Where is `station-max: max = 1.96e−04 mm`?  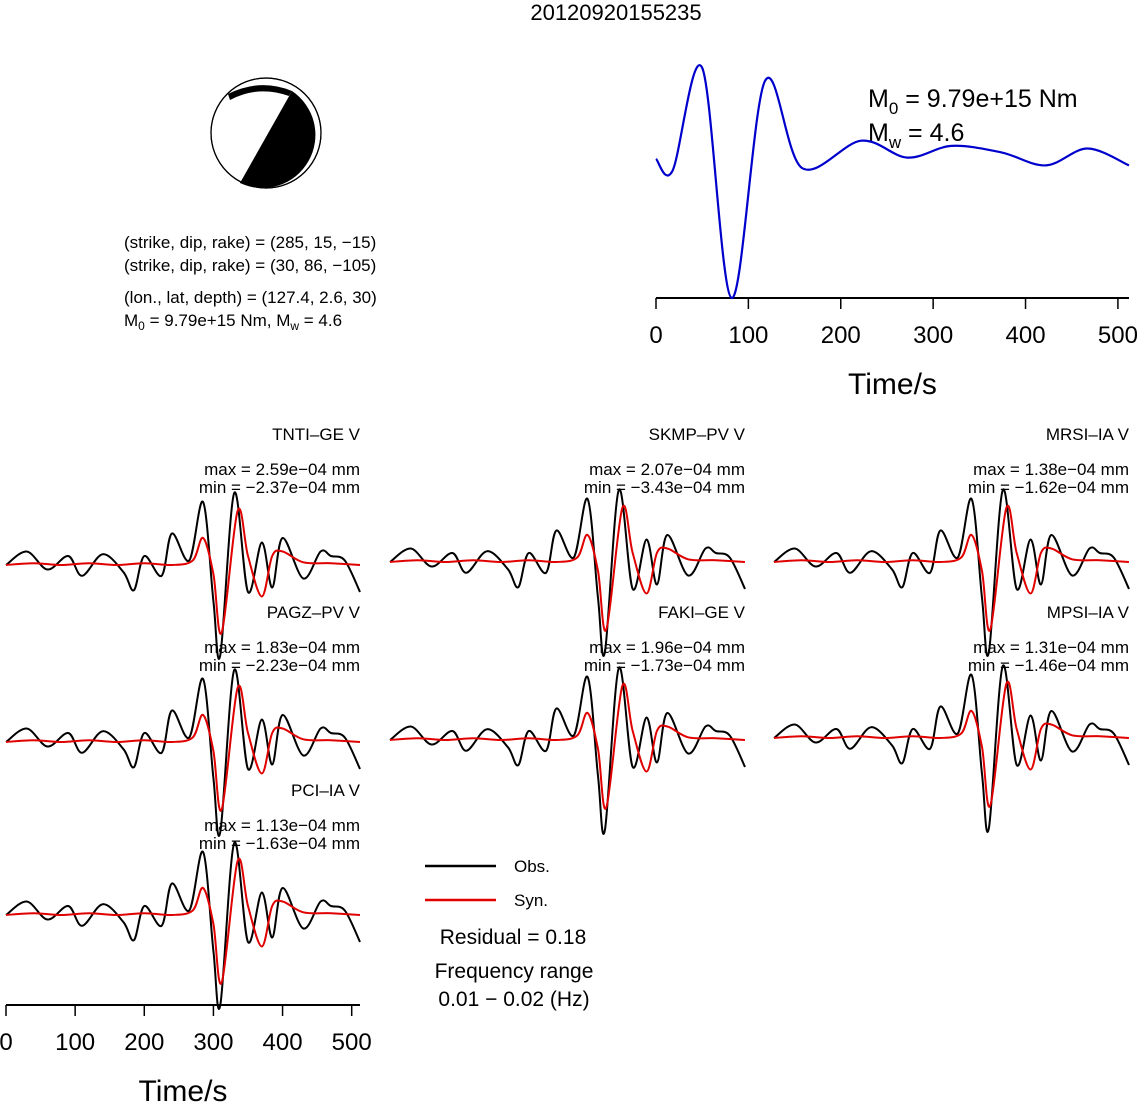 station-max: max = 1.96e−04 mm is located at coordinates (667, 647).